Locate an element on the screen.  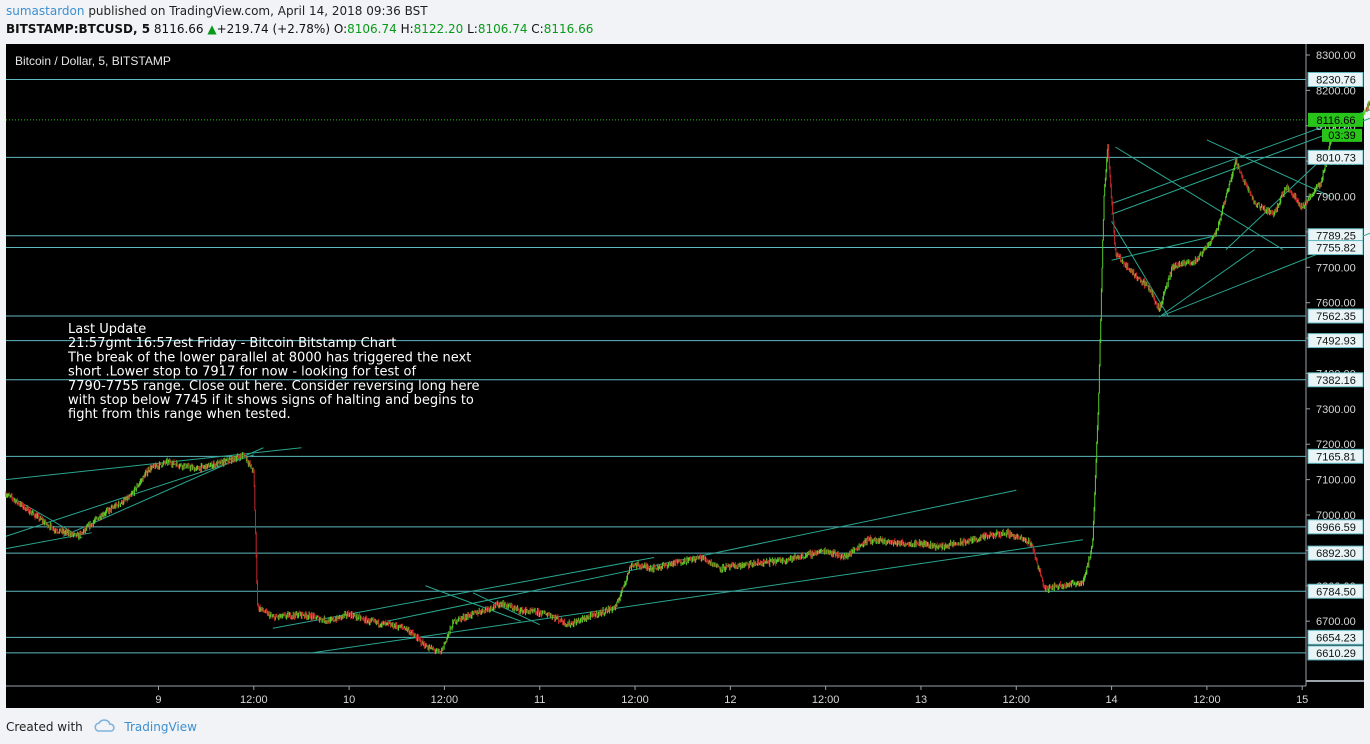
last-price: 8116.66 is located at coordinates (178, 29).